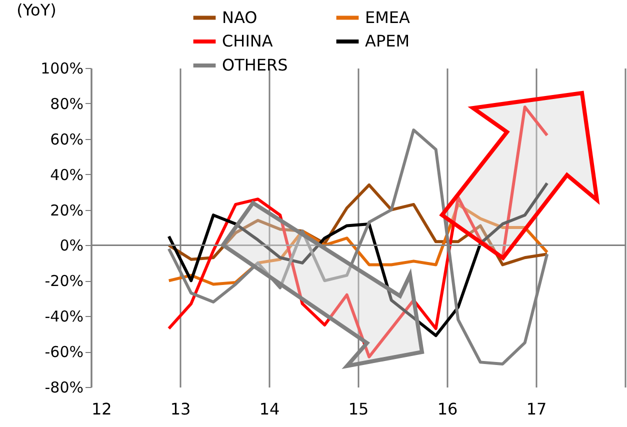 This screenshot has height=427, width=627. What do you see at coordinates (247, 41) in the screenshot?
I see `legend-label: CHINA` at bounding box center [247, 41].